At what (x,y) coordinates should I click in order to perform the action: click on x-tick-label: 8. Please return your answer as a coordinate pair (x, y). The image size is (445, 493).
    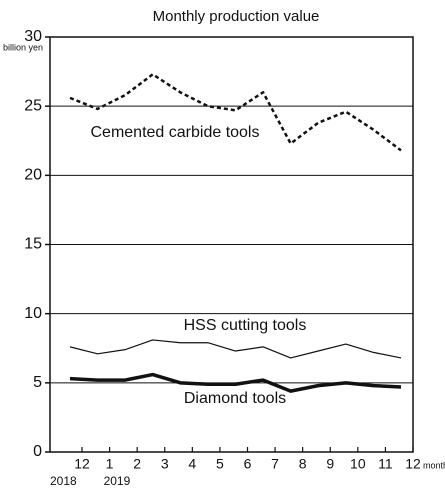
    Looking at the image, I should click on (303, 464).